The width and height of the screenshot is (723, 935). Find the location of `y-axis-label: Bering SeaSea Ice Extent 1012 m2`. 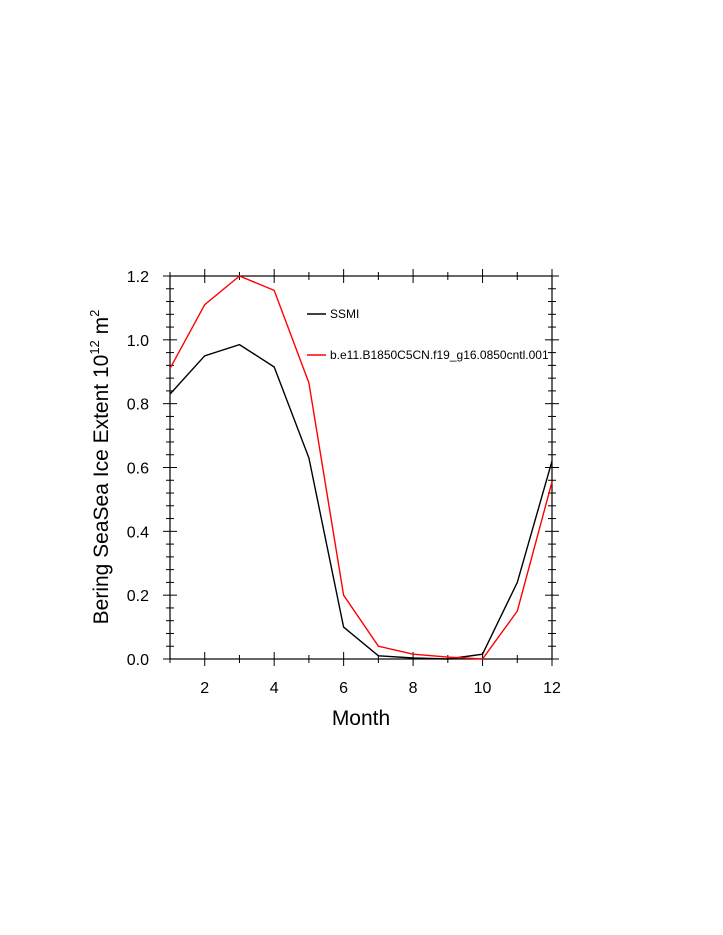

y-axis-label: Bering SeaSea Ice Extent 1012 m2 is located at coordinates (100, 467).